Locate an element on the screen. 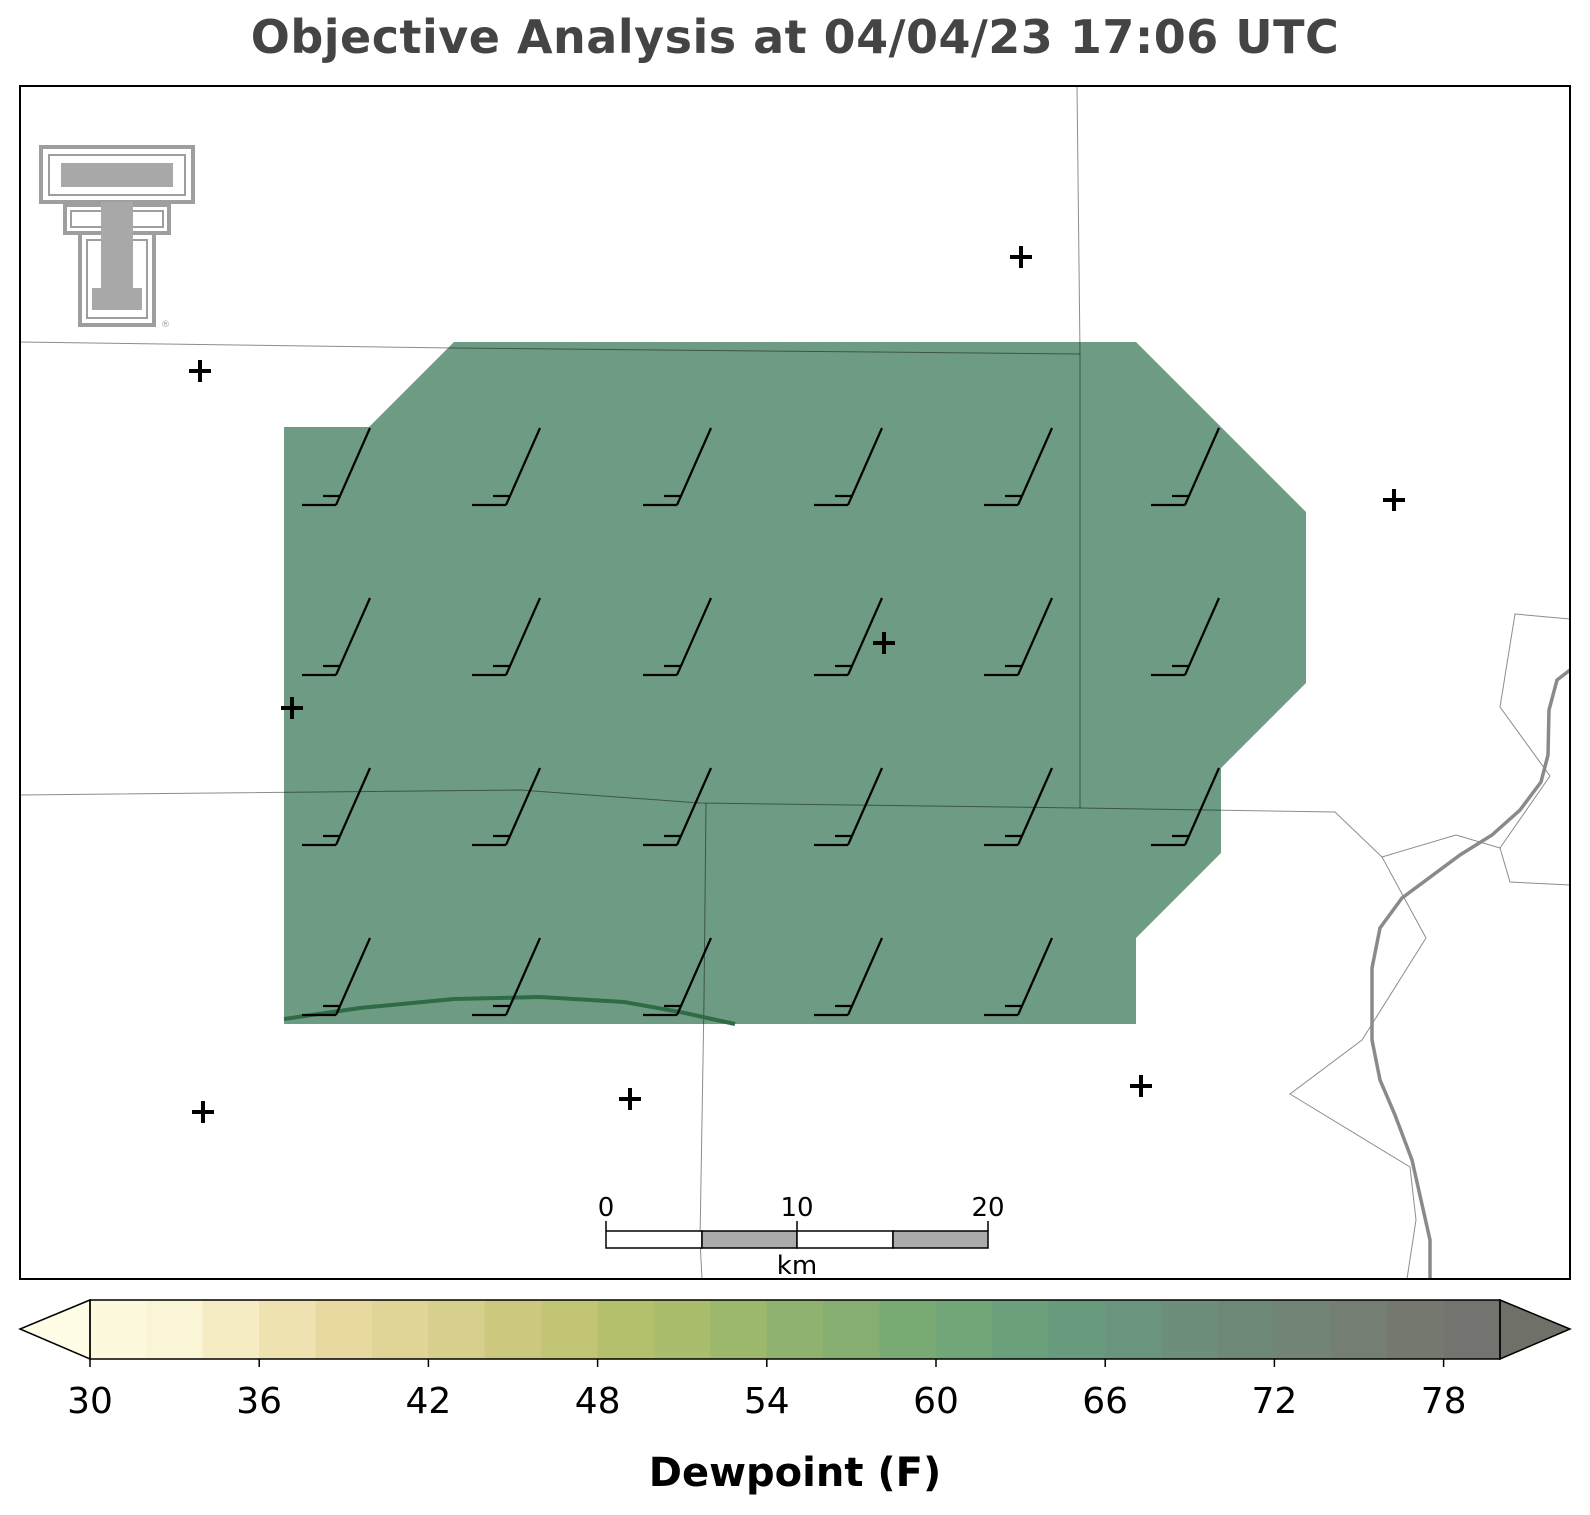  scale-label-10: 10 is located at coordinates (796, 1208).